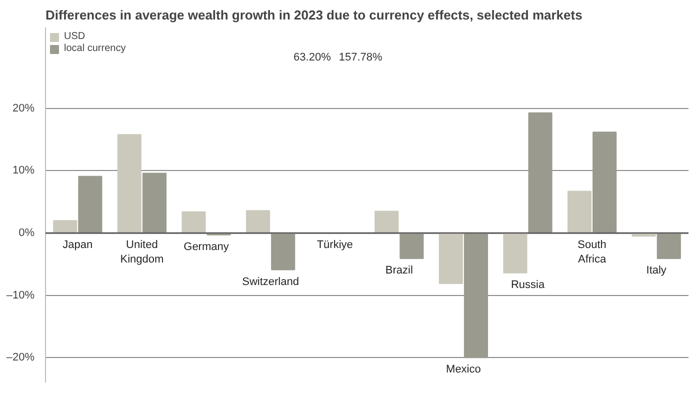 The height and width of the screenshot is (394, 700). Describe the element at coordinates (314, 15) in the screenshot. I see `chart-title: Differences in average wealth growth in 2023 due to currency effects, selected markets` at that location.